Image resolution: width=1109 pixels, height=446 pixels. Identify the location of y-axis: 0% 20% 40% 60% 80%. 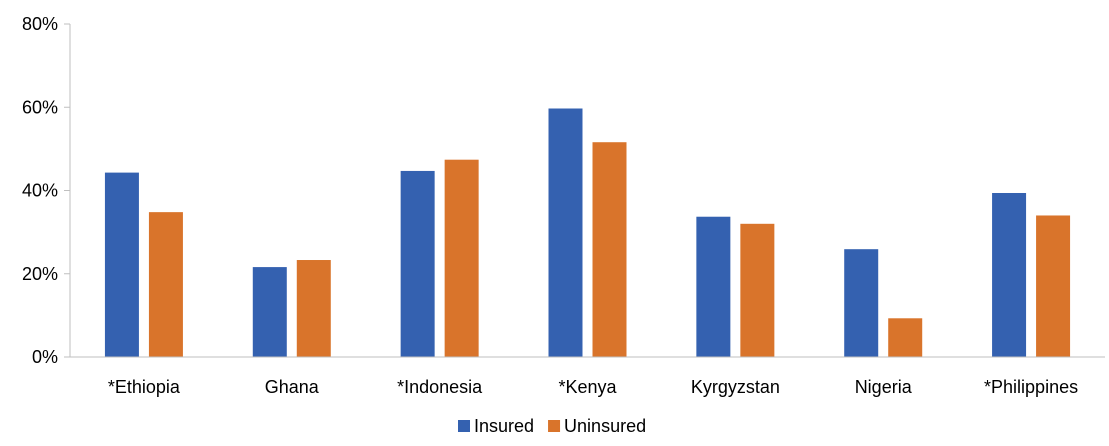
(46, 190).